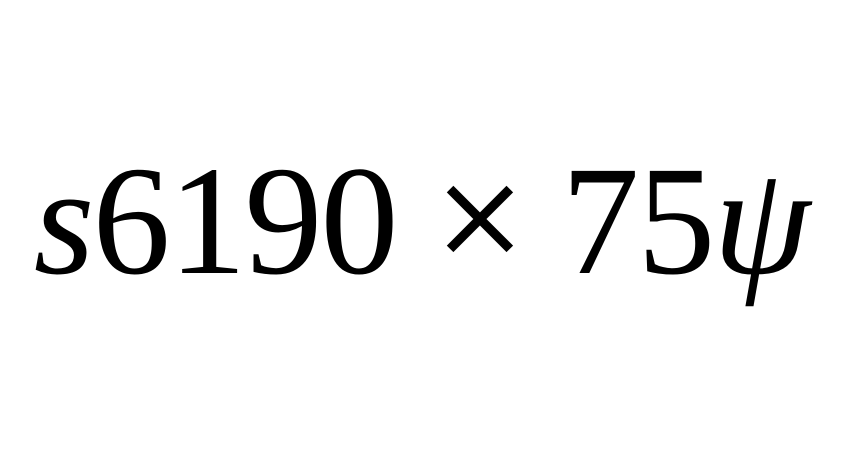 Image resolution: width=842 pixels, height=450 pixels. Describe the element at coordinates (245, 220) in the screenshot. I see `number-6190: 6190` at that location.